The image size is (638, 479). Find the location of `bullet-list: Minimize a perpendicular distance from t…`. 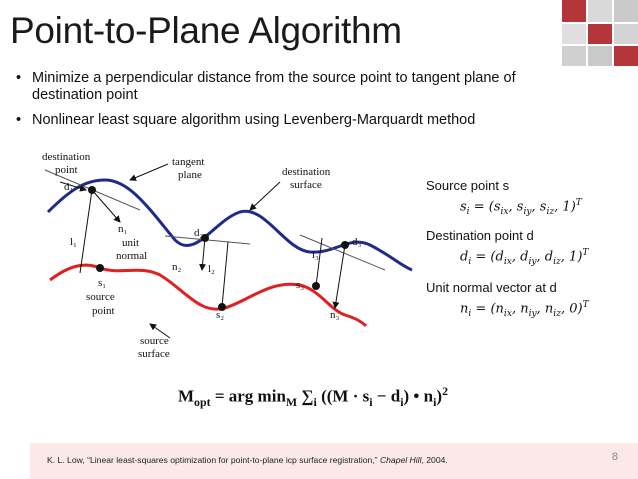

bullet-list: Minimize a perpendicular distance from t… is located at coordinates (294, 103).